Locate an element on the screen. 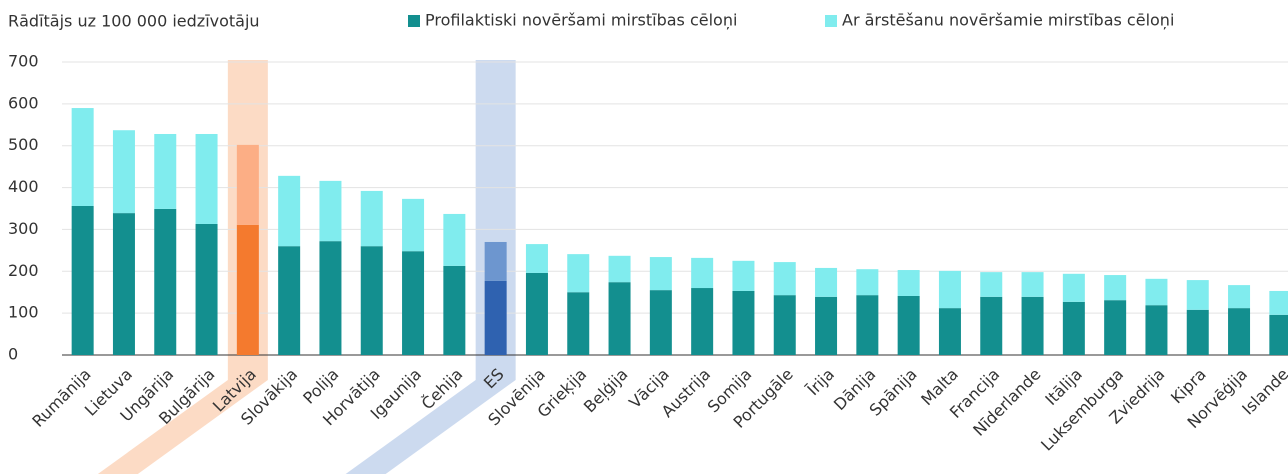 The image size is (1288, 474). y-tick-label: 200 is located at coordinates (23, 270).